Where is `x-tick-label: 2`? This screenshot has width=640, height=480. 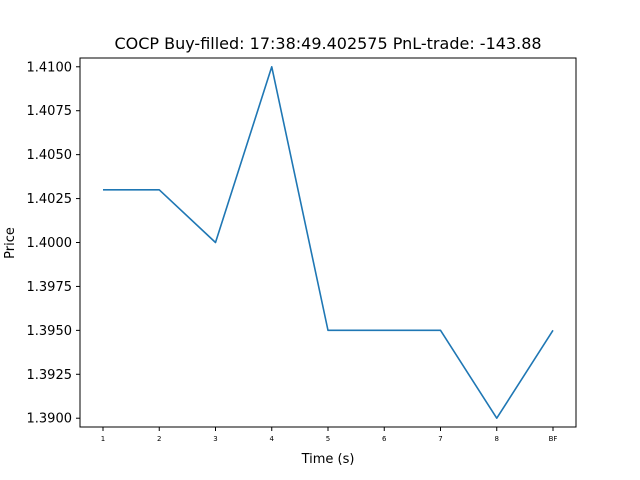 x-tick-label: 2 is located at coordinates (159, 439).